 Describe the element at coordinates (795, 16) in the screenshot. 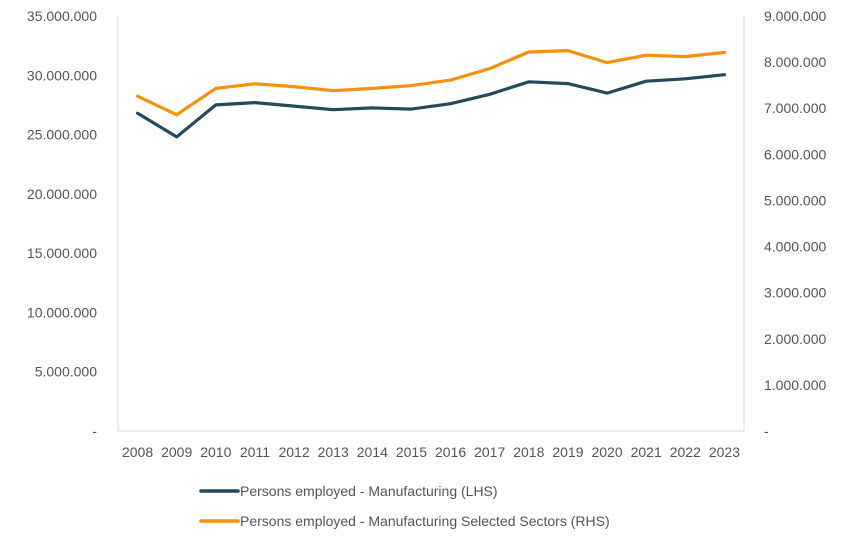

I see `right-axis-tick-label: 9.000.000` at that location.